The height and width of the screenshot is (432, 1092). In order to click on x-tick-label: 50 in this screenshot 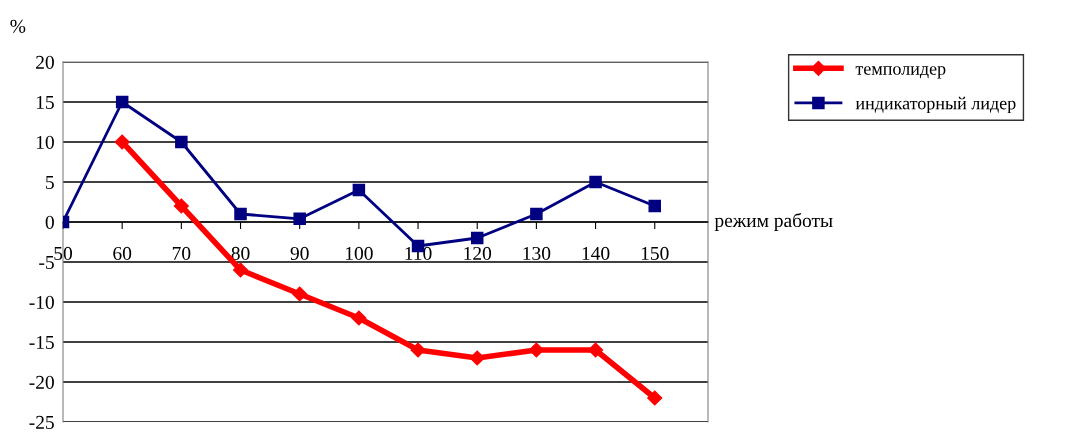, I will do `click(63, 253)`.